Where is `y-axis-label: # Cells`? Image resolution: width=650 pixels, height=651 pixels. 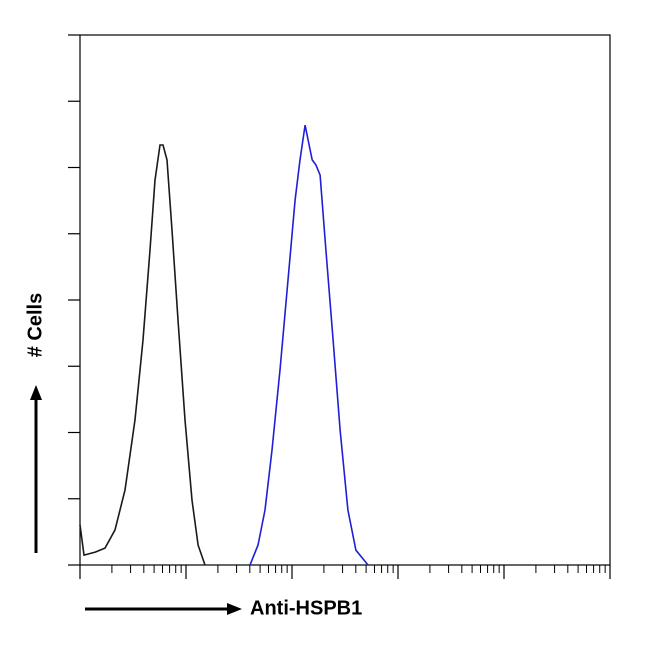 y-axis-label: # Cells is located at coordinates (35, 325).